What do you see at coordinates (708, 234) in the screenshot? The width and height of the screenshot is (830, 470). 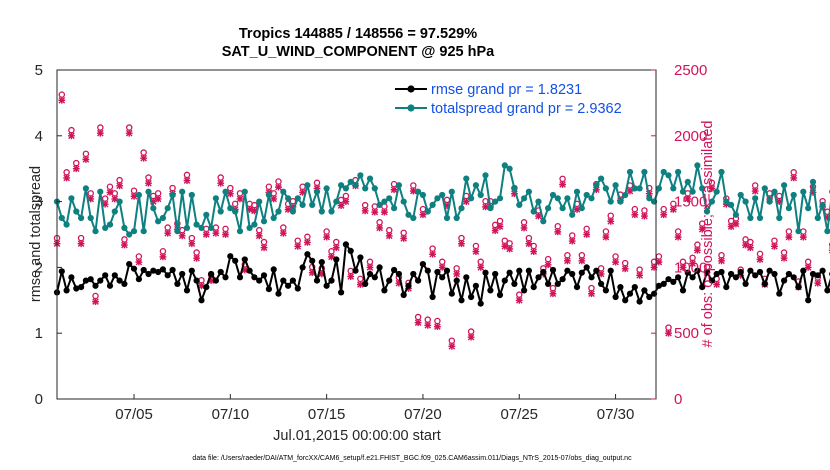 I see `y2-axis-label: # of obs: o=possible; ×=assimilated` at bounding box center [708, 234].